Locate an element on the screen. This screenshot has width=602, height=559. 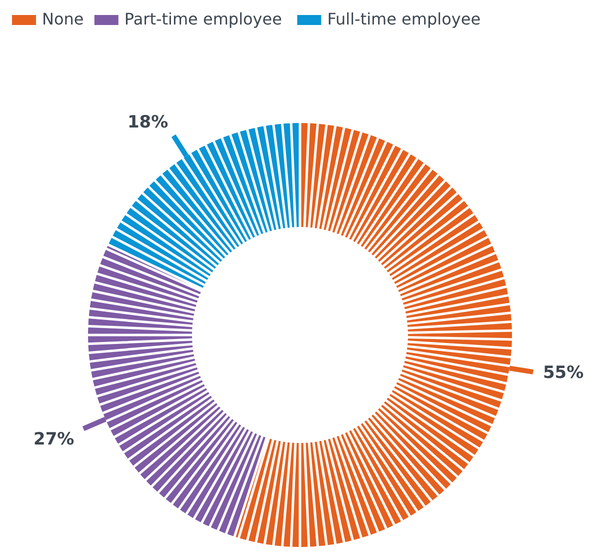
legend-label: Part-time employee is located at coordinates (203, 18).